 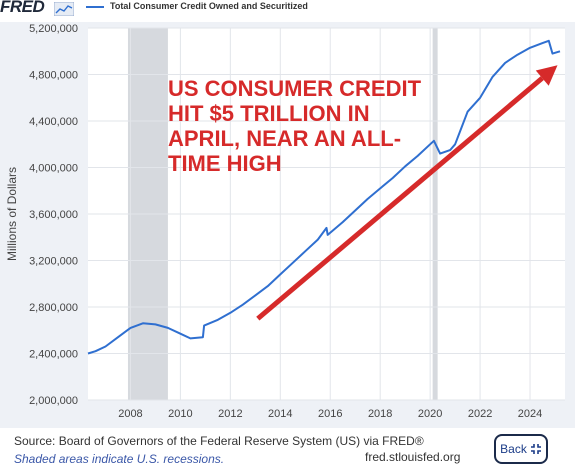 What do you see at coordinates (269, 113) in the screenshot?
I see `annotation-line-1: HIT $5 TRILLION IN` at bounding box center [269, 113].